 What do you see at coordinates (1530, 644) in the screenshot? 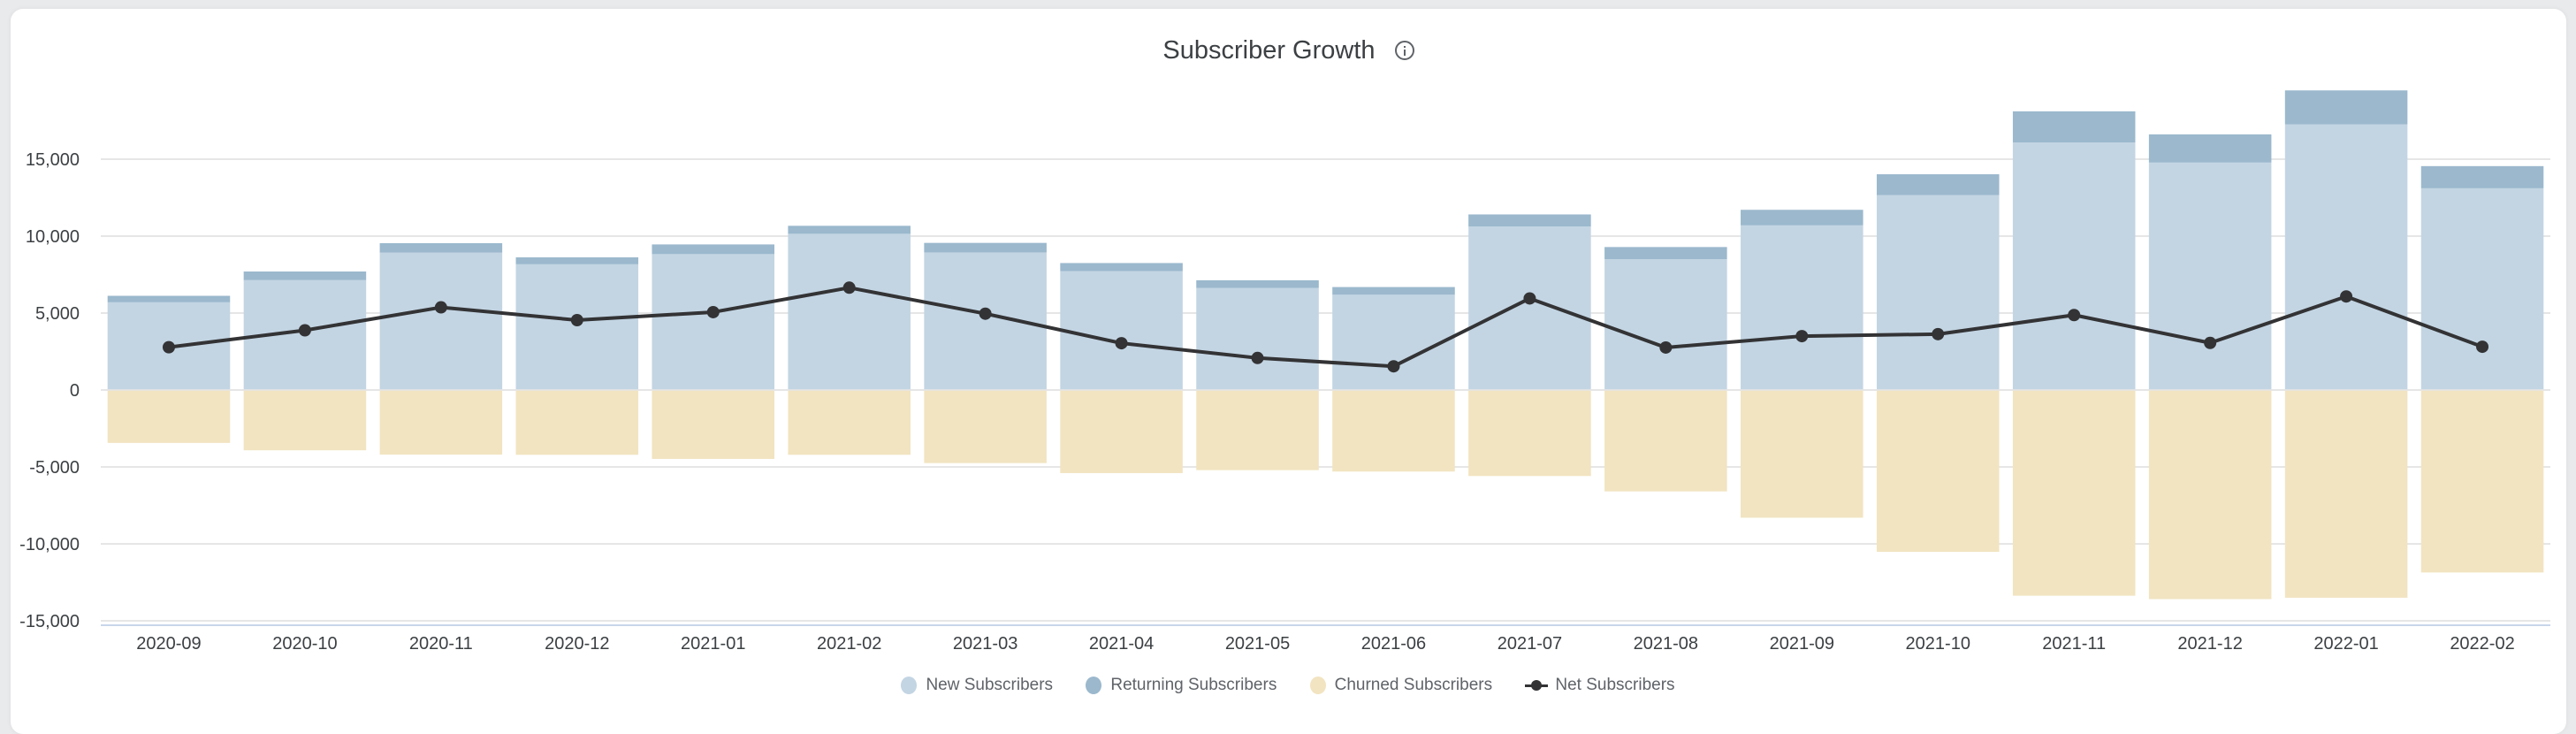
I see `x-tick-label: 2021-07` at bounding box center [1530, 644].